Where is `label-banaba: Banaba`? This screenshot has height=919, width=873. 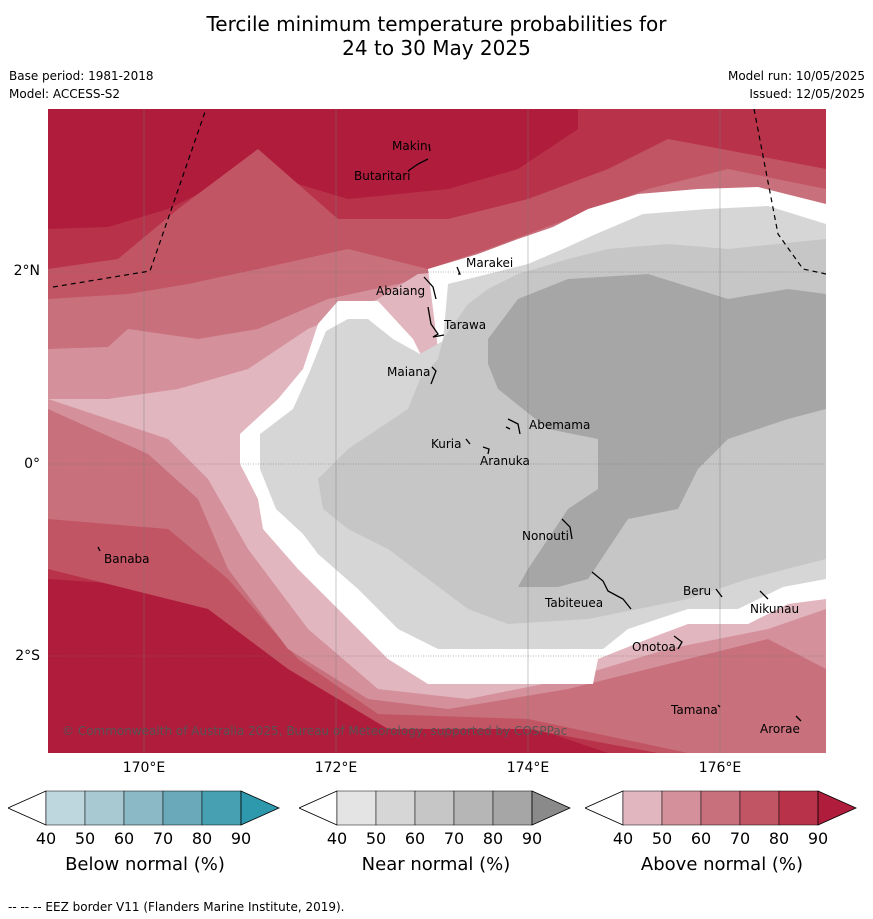
label-banaba: Banaba is located at coordinates (127, 559).